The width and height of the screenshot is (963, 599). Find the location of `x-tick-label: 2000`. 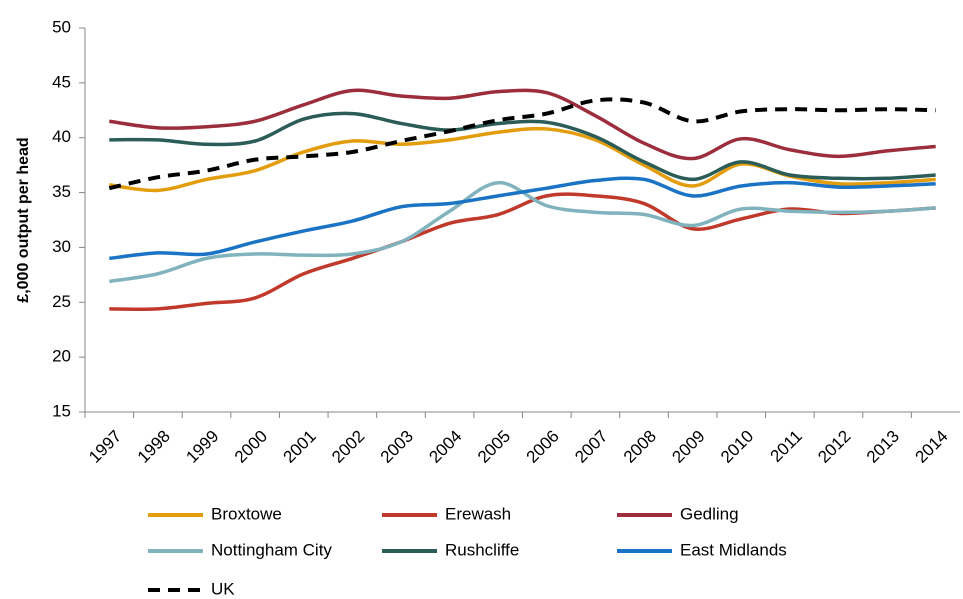

x-tick-label: 2000 is located at coordinates (251, 447).